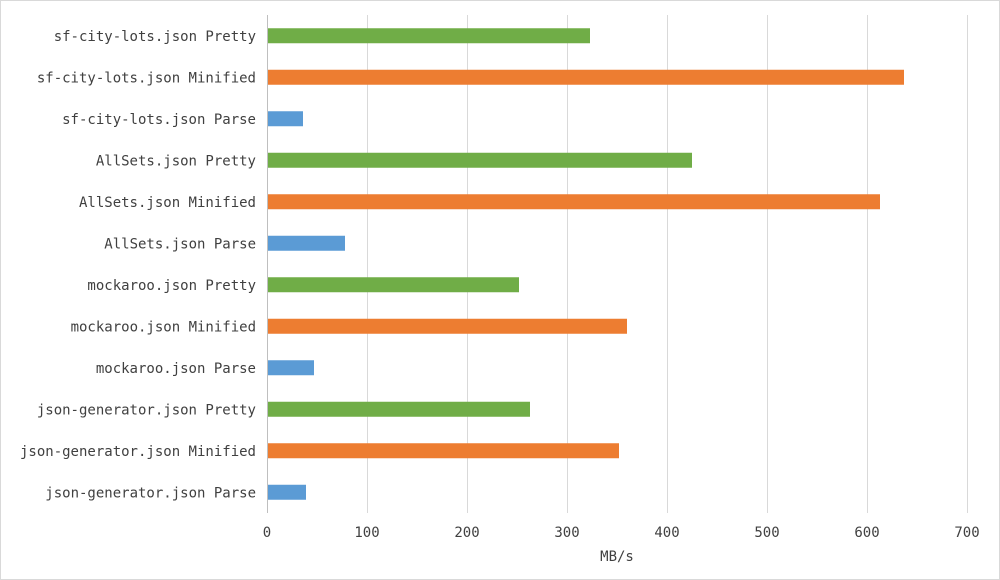 The image size is (1000, 580). What do you see at coordinates (138, 452) in the screenshot?
I see `category-label: json-generator.json Minified` at bounding box center [138, 452].